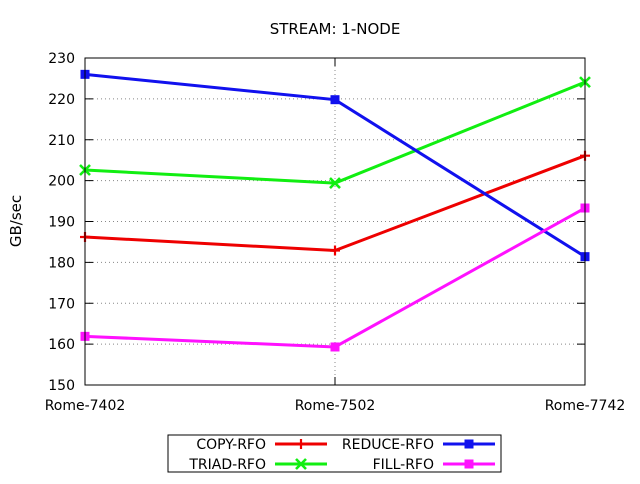  Describe the element at coordinates (335, 100) in the screenshot. I see `data-point-reduce-rfo` at that location.